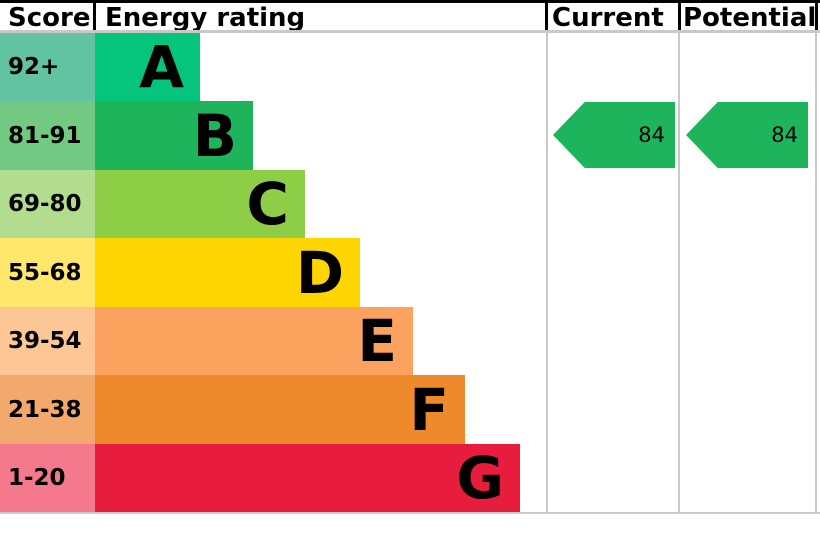  What do you see at coordinates (547, 273) in the screenshot?
I see `column-divider-current` at bounding box center [547, 273].